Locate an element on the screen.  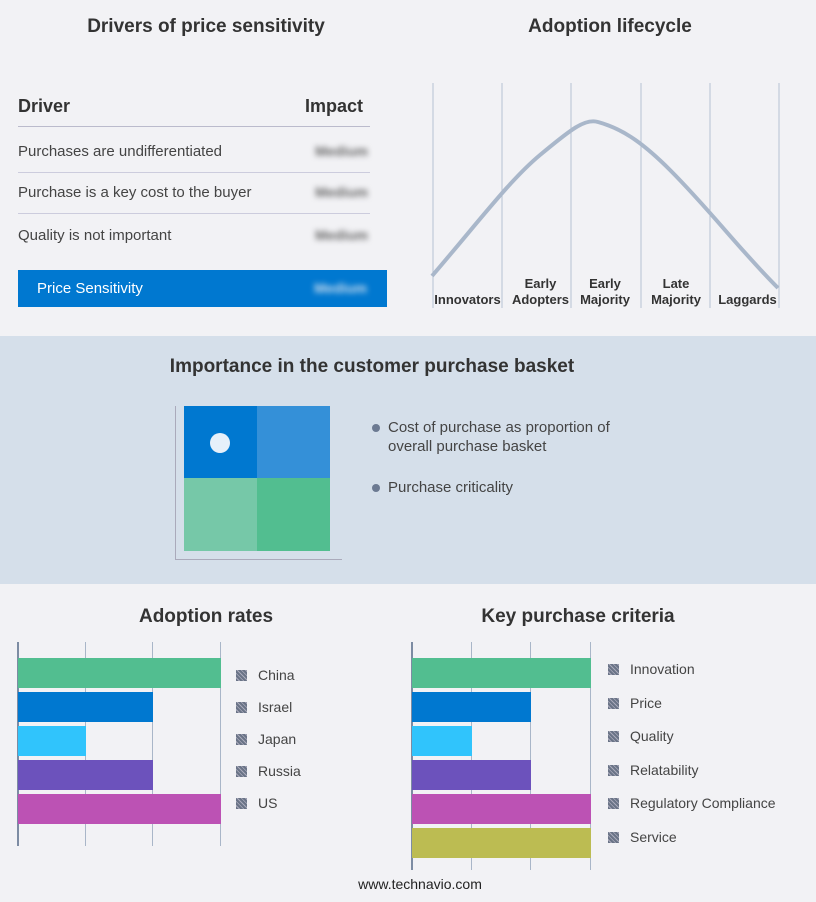
legend-item: Regulatory Compliance is located at coordinates (692, 803).